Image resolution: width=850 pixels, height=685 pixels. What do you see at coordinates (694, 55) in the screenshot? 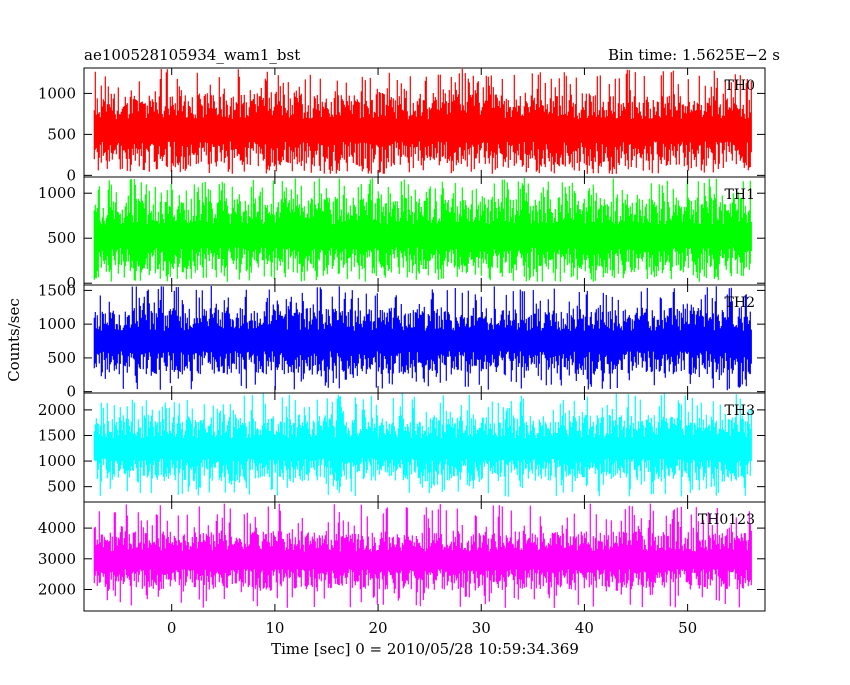
I see `bin-time-label: Bin time: 1.5625E−2 s` at bounding box center [694, 55].